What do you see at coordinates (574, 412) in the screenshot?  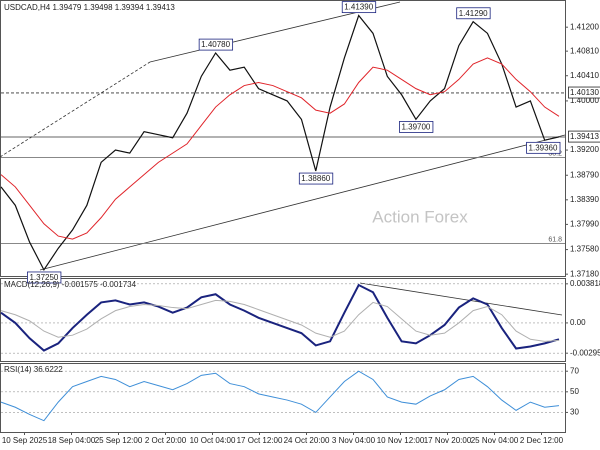 I see `y-tick-label: 30` at bounding box center [574, 412].